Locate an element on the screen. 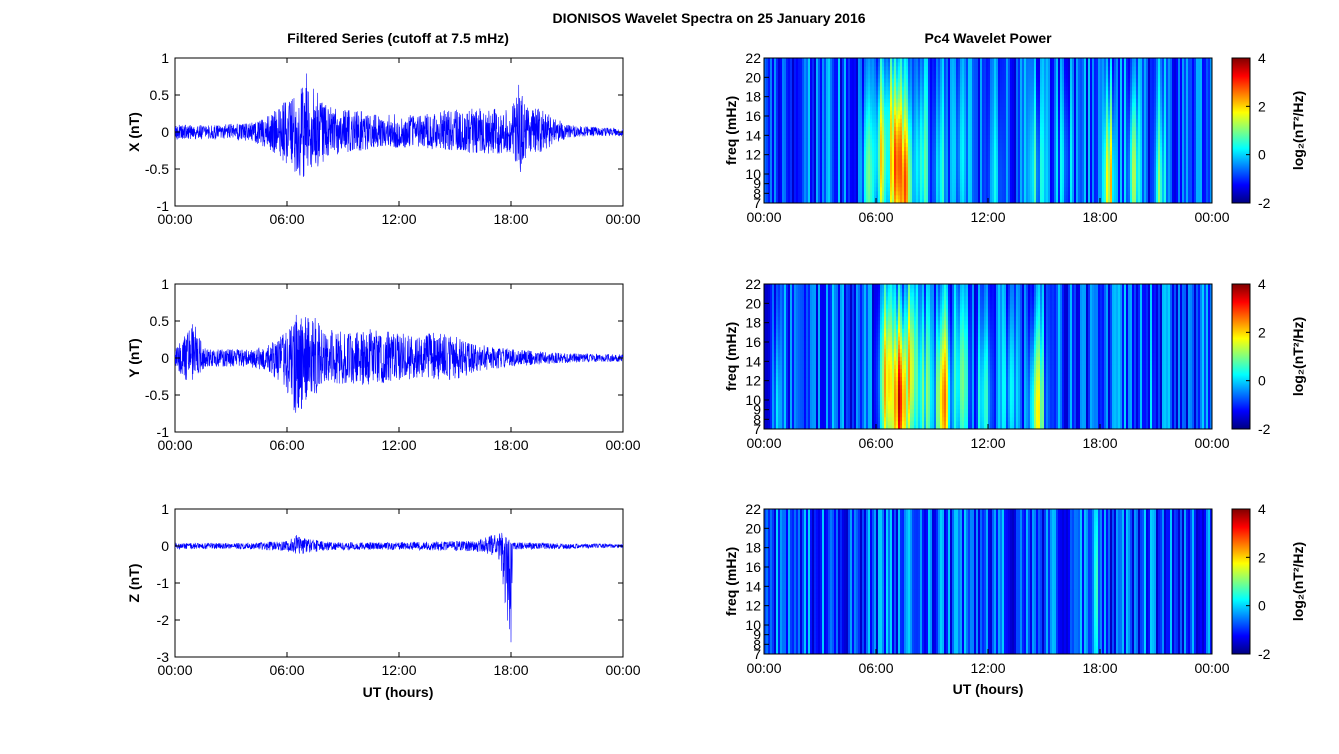 This screenshot has width=1339, height=754. y-axis-label: Z (nT) is located at coordinates (134, 583).